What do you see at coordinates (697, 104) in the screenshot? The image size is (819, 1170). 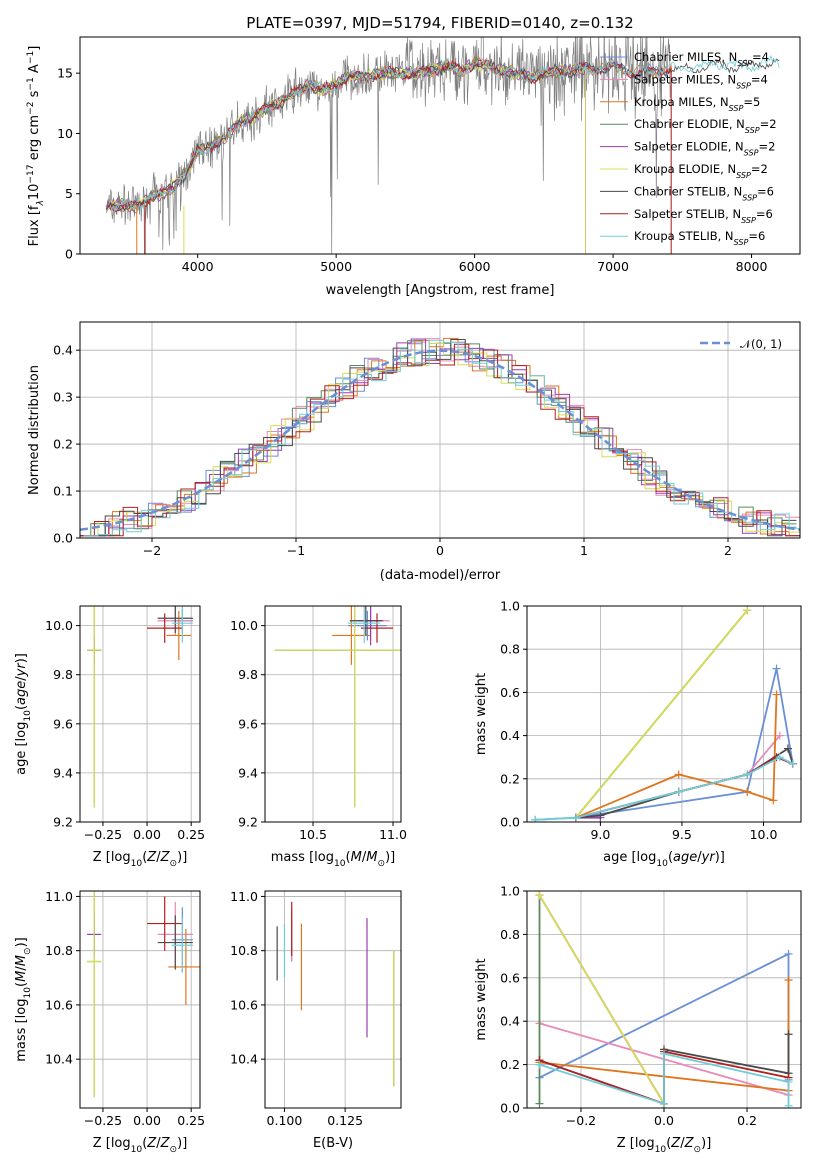 I see `legend-label-kroupa_miles: Kroupa MILES, NSSP=5` at bounding box center [697, 104].